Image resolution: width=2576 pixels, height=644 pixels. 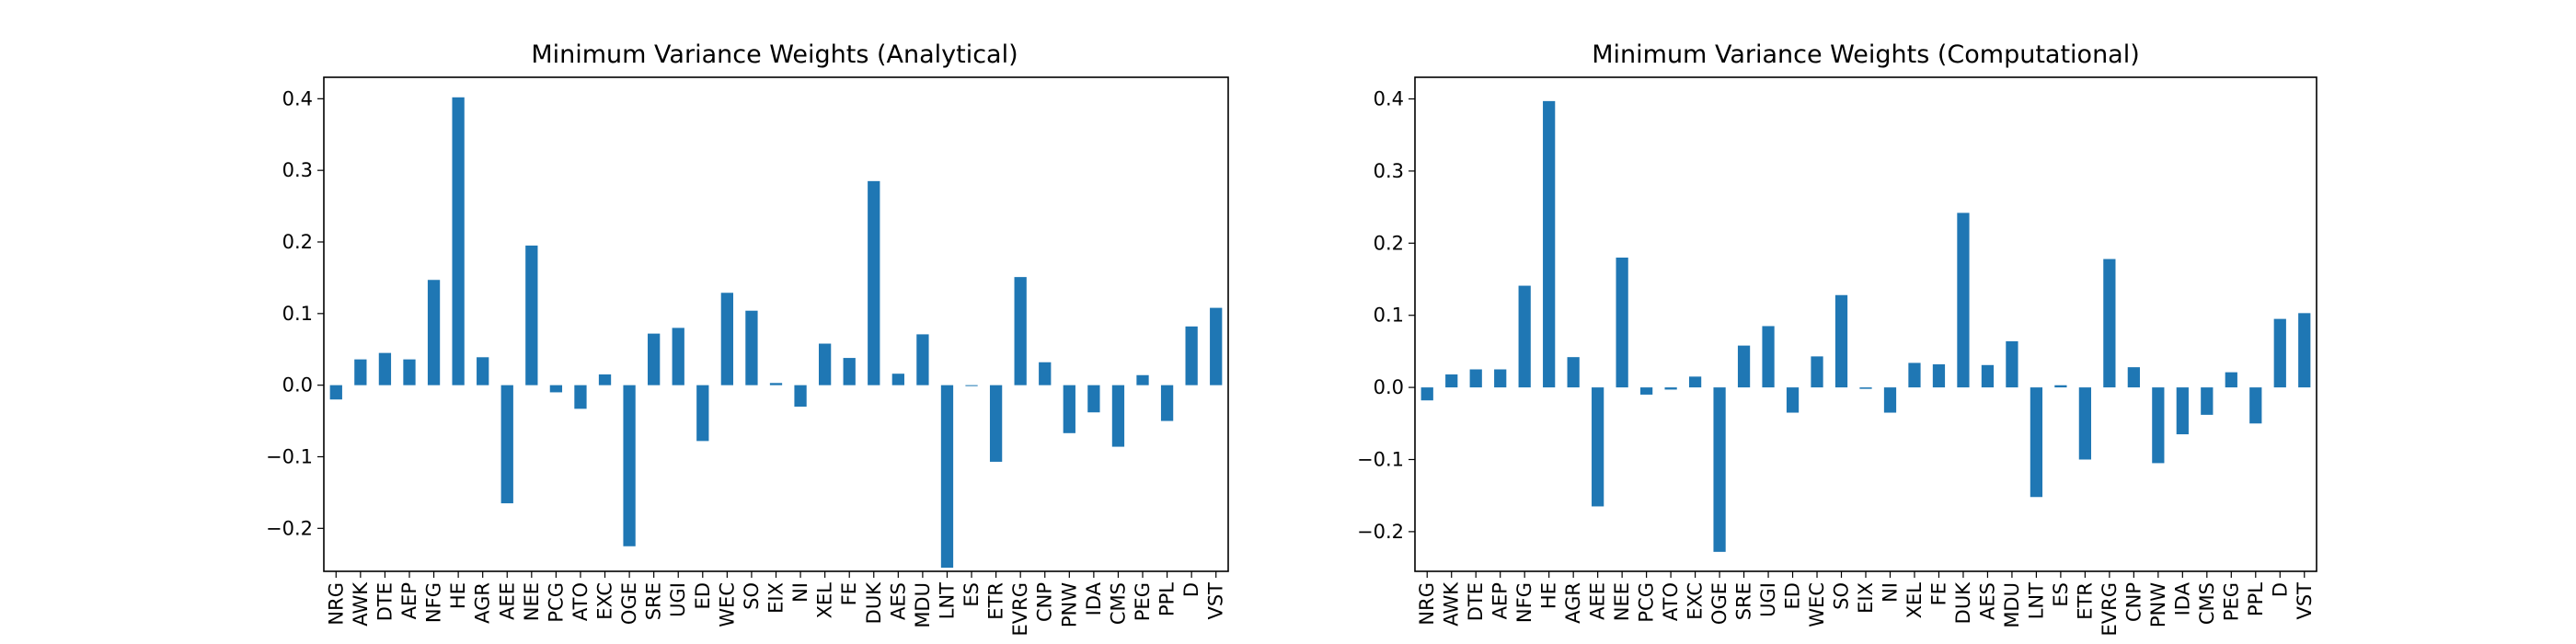 What do you see at coordinates (1216, 346) in the screenshot?
I see `bar-vst-analytical` at bounding box center [1216, 346].